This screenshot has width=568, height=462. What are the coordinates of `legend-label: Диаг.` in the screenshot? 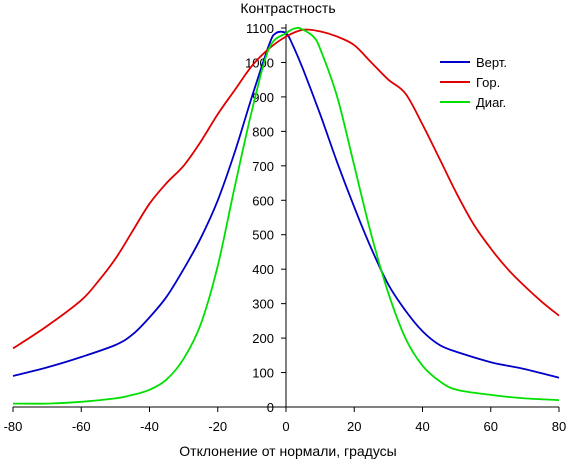 It's located at (491, 102).